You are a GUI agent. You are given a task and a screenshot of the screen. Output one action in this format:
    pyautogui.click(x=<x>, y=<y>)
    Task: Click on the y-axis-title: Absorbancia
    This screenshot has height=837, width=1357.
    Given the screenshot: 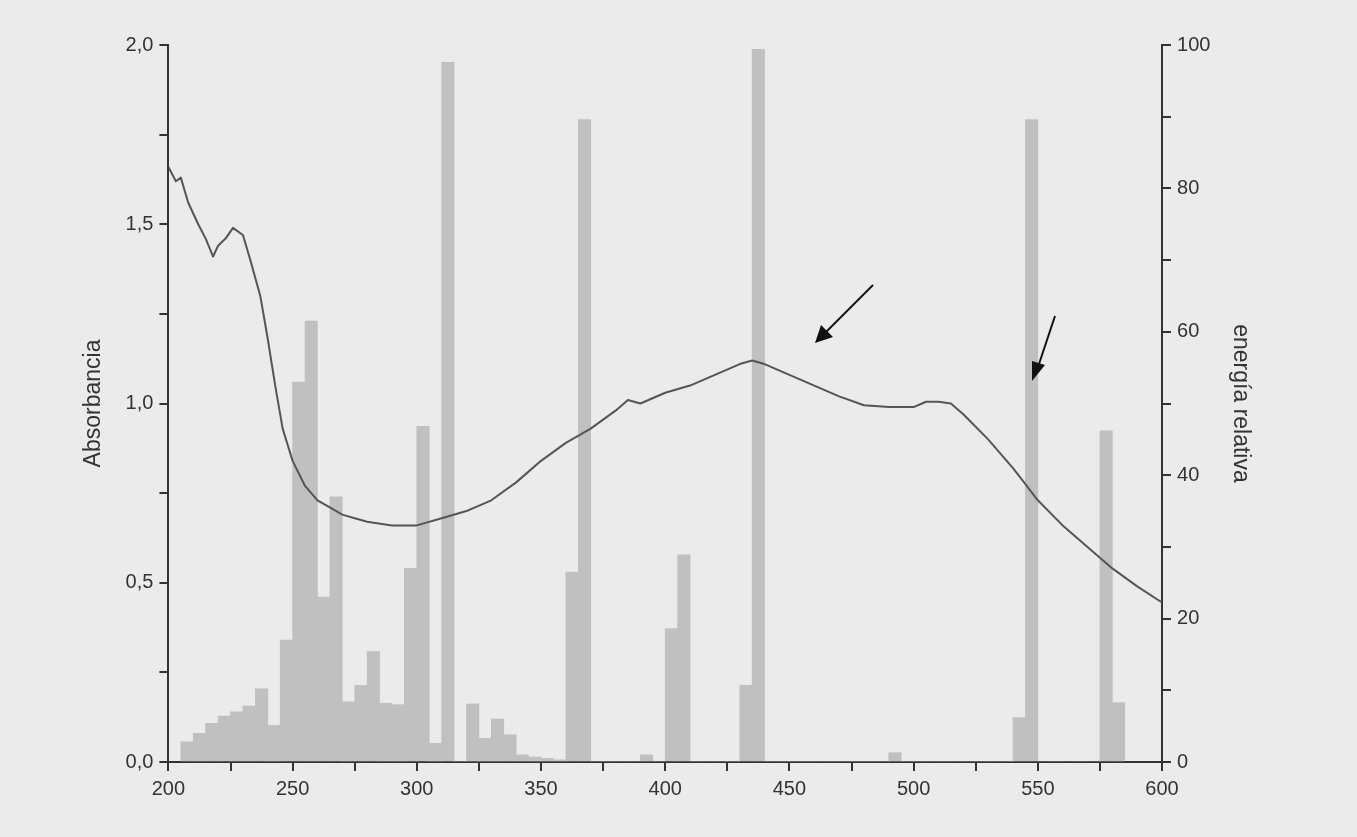 What is the action you would take?
    pyautogui.click(x=92, y=403)
    